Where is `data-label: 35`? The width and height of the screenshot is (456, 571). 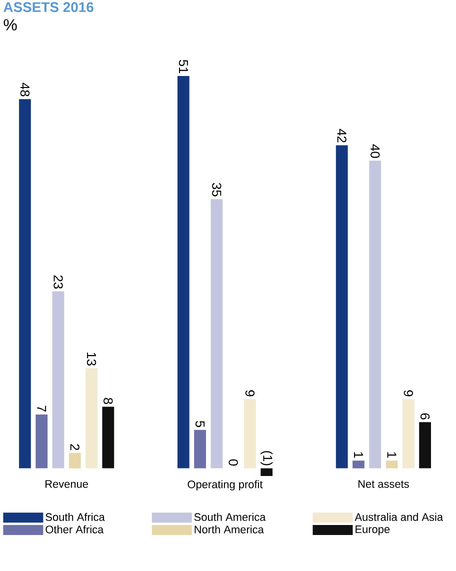
data-label: 35 is located at coordinates (217, 189).